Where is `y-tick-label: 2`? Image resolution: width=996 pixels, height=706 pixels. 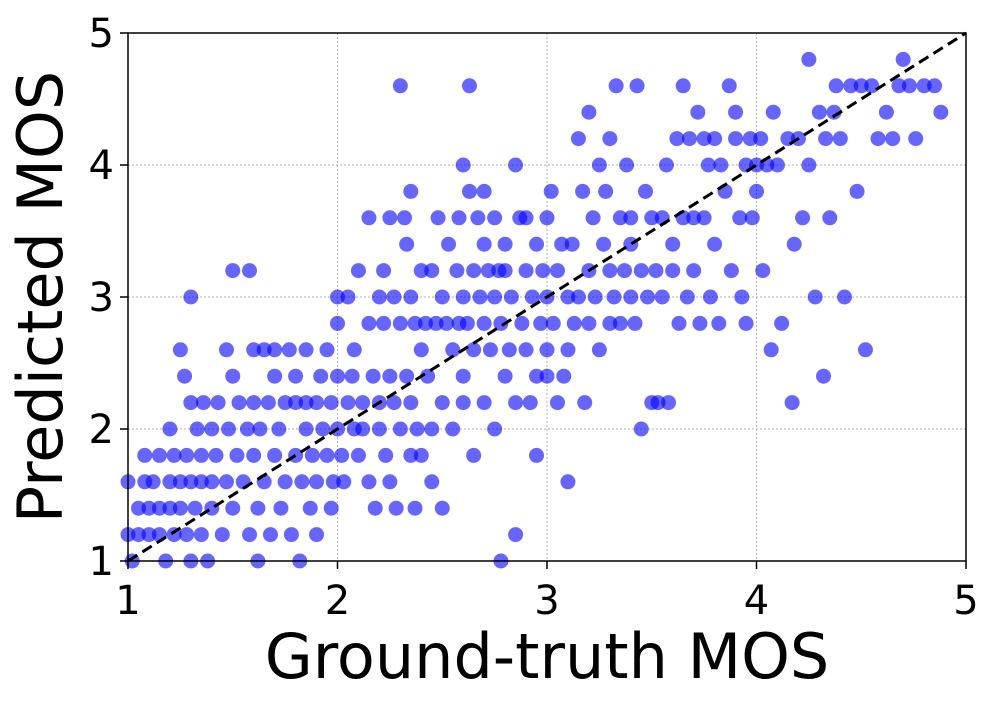
y-tick-label: 2 is located at coordinates (101, 430).